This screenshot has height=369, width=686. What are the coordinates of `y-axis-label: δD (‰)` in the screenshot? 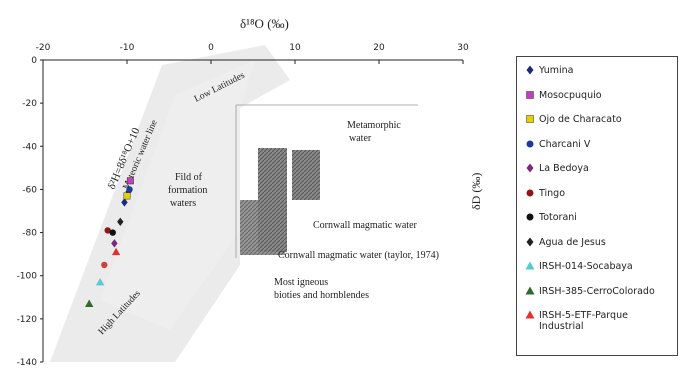 It's located at (476, 191).